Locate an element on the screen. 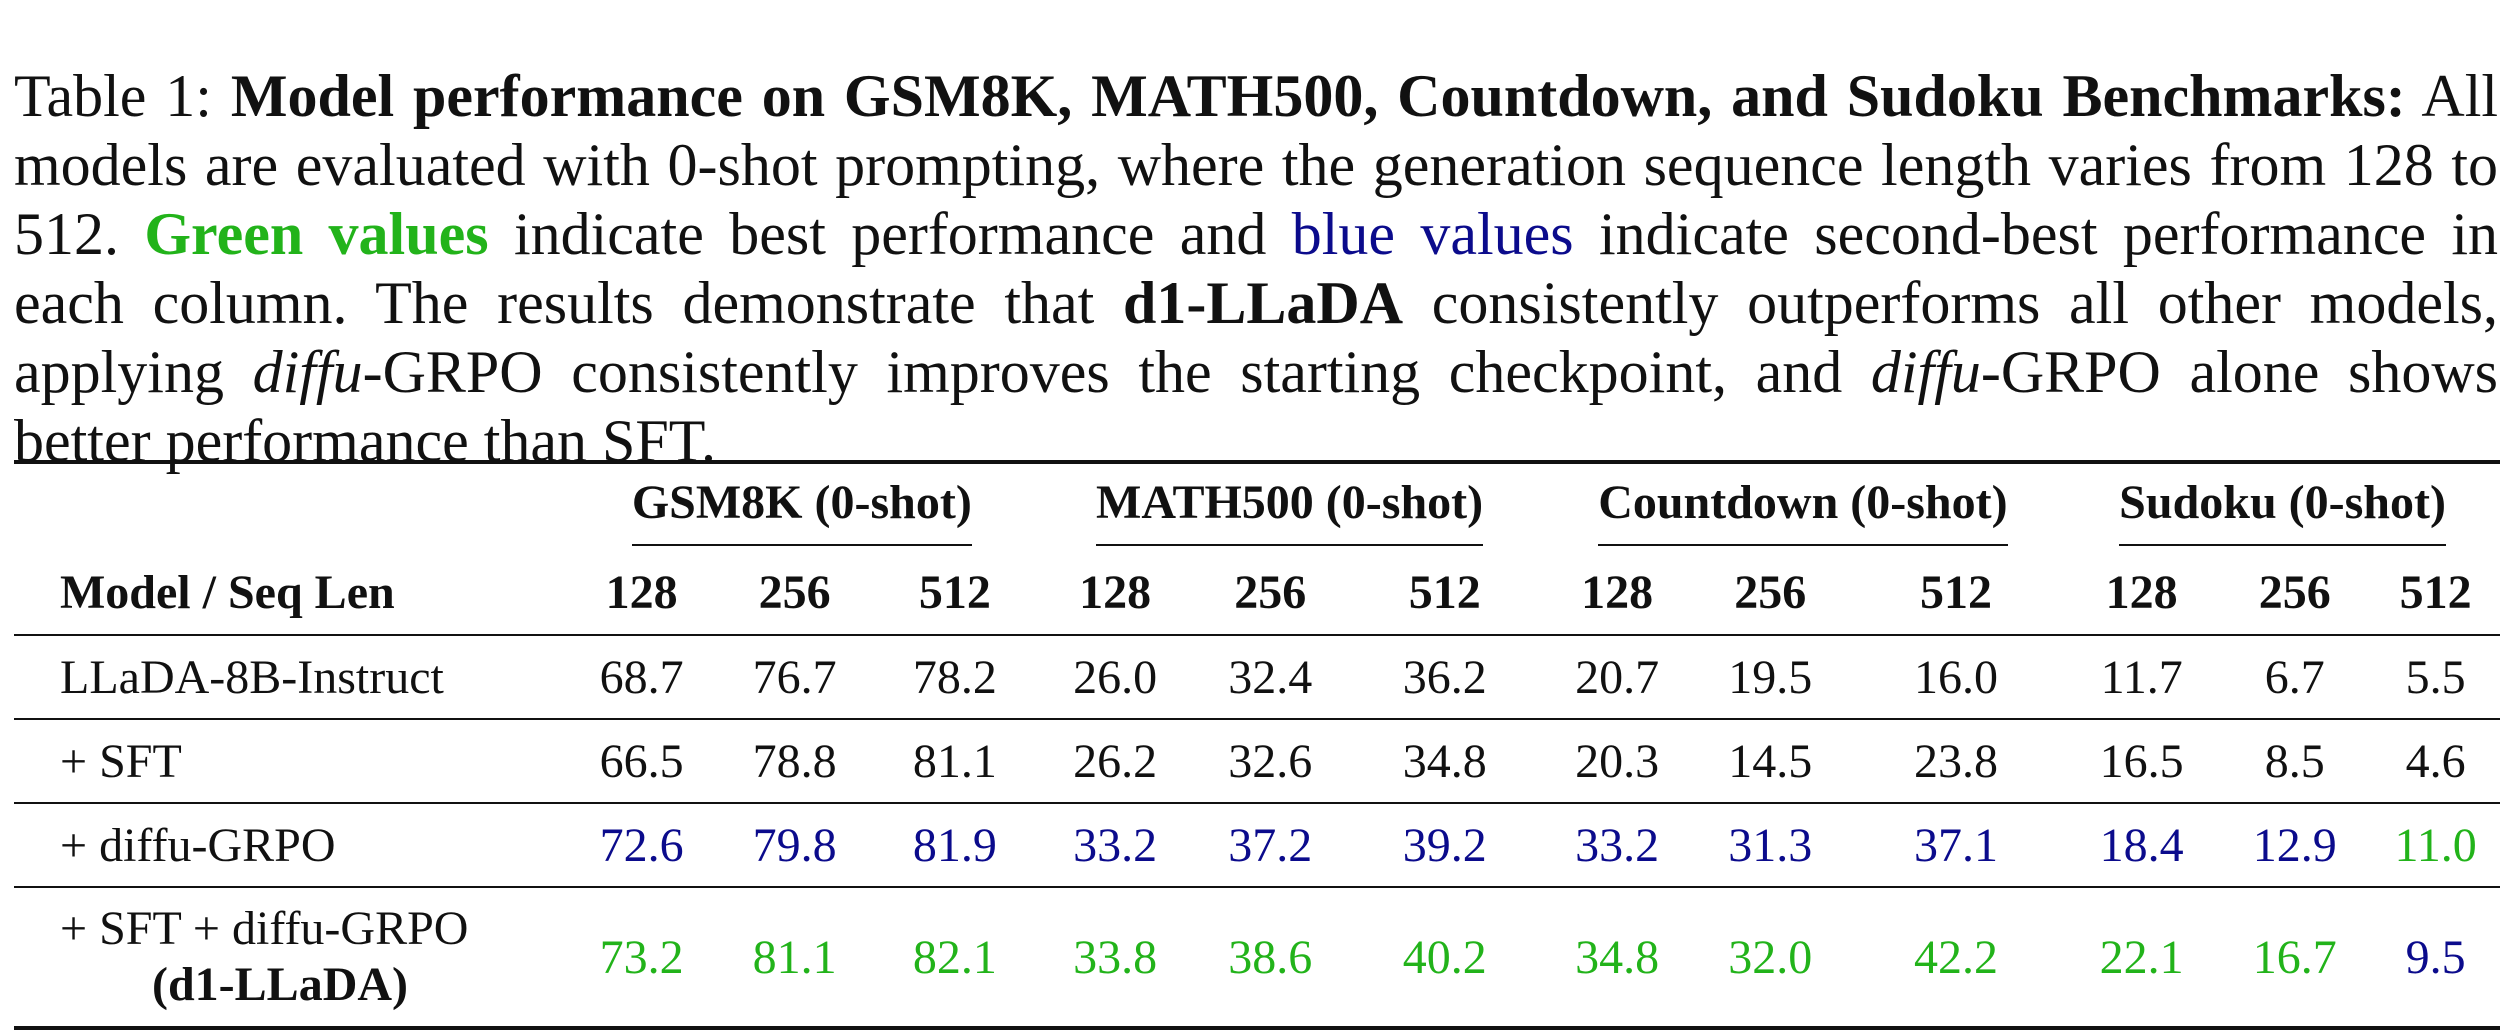  score-cell: 20.3 is located at coordinates (1617, 761).